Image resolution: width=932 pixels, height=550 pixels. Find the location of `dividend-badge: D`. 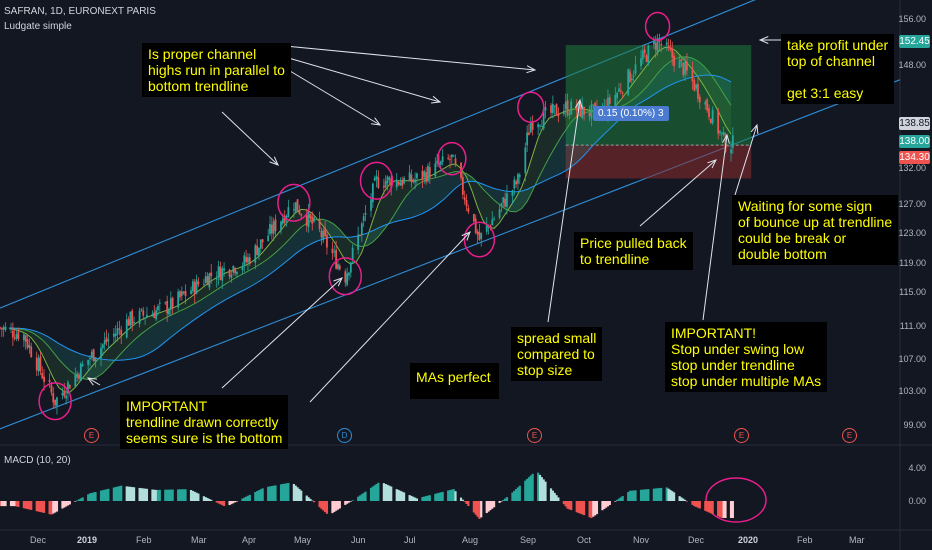

dividend-badge: D is located at coordinates (344, 435).